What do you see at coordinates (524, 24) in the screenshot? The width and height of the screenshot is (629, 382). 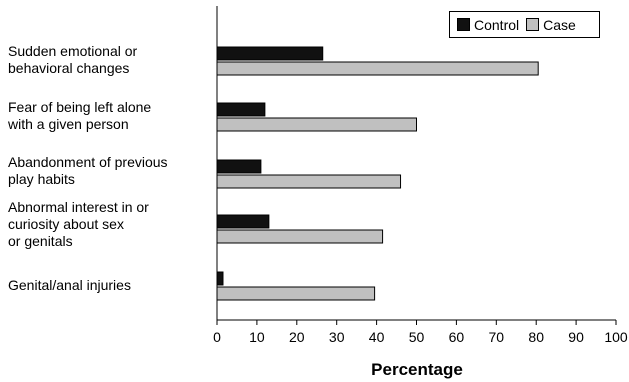 I see `legend: Control Case` at bounding box center [524, 24].